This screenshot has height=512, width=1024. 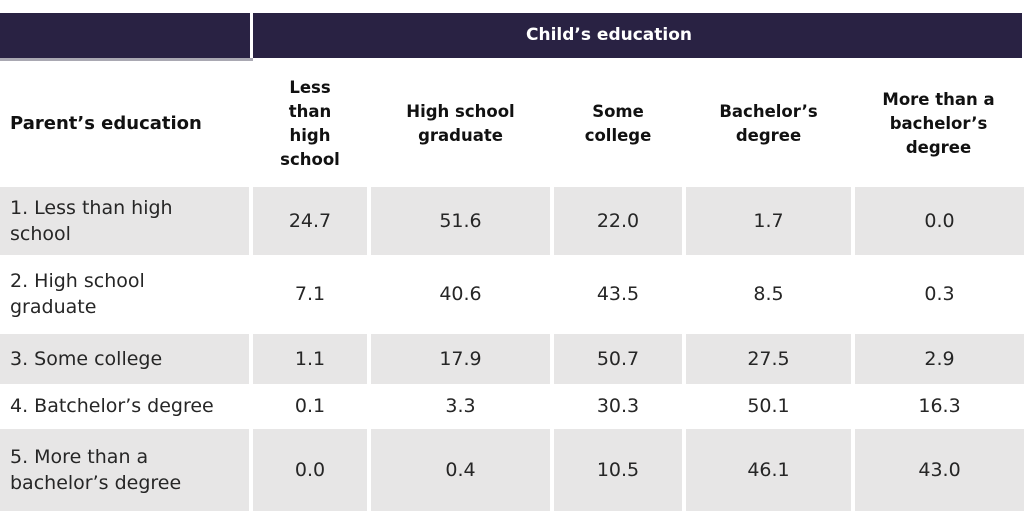 What do you see at coordinates (769, 469) in the screenshot?
I see `data-cell: 46.1` at bounding box center [769, 469].